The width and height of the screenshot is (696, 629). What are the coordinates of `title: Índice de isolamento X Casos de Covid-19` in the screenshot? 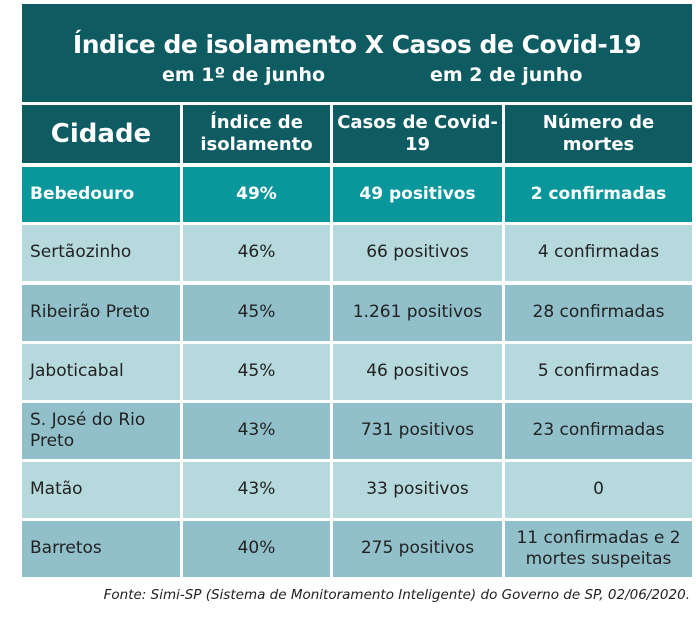 It's located at (357, 44).